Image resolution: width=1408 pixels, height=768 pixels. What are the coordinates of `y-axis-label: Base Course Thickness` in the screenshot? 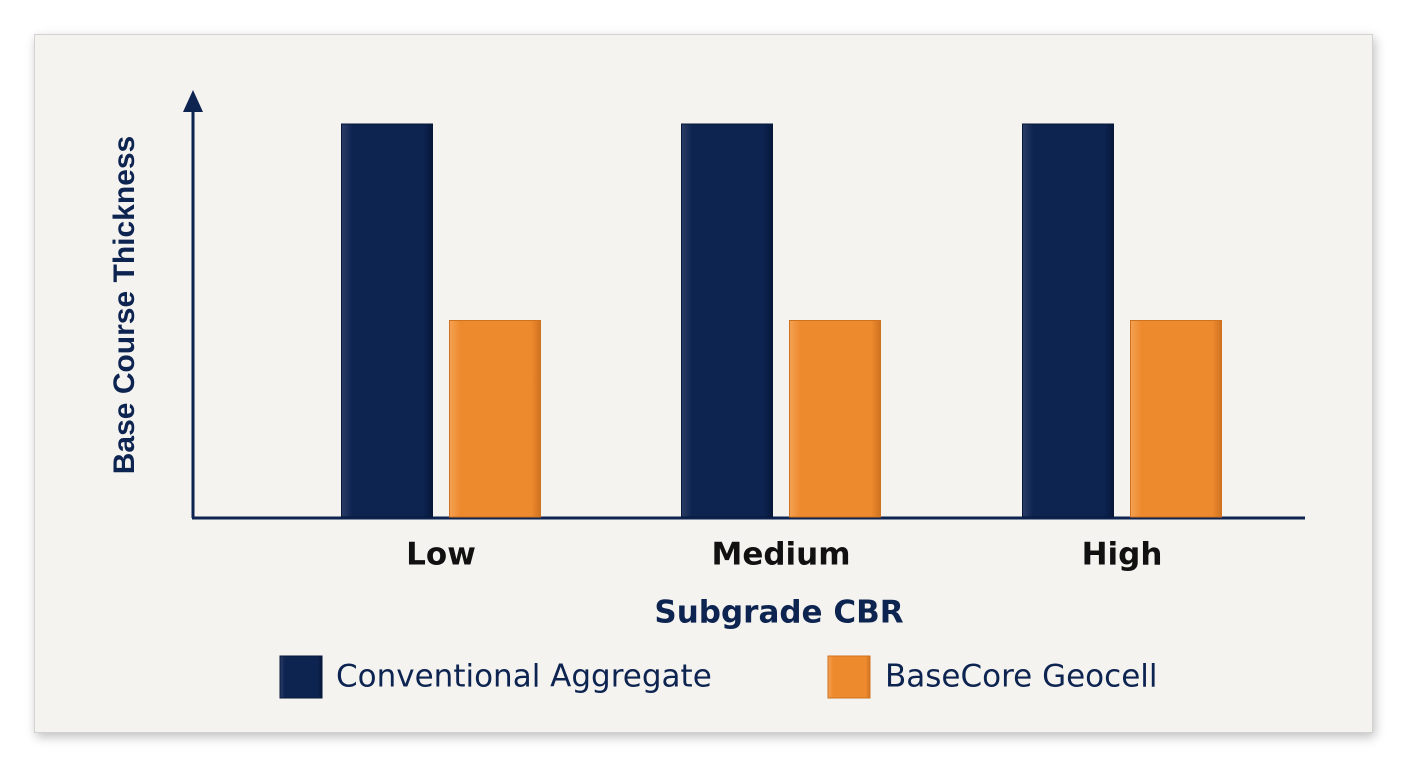 It's located at (124, 305).